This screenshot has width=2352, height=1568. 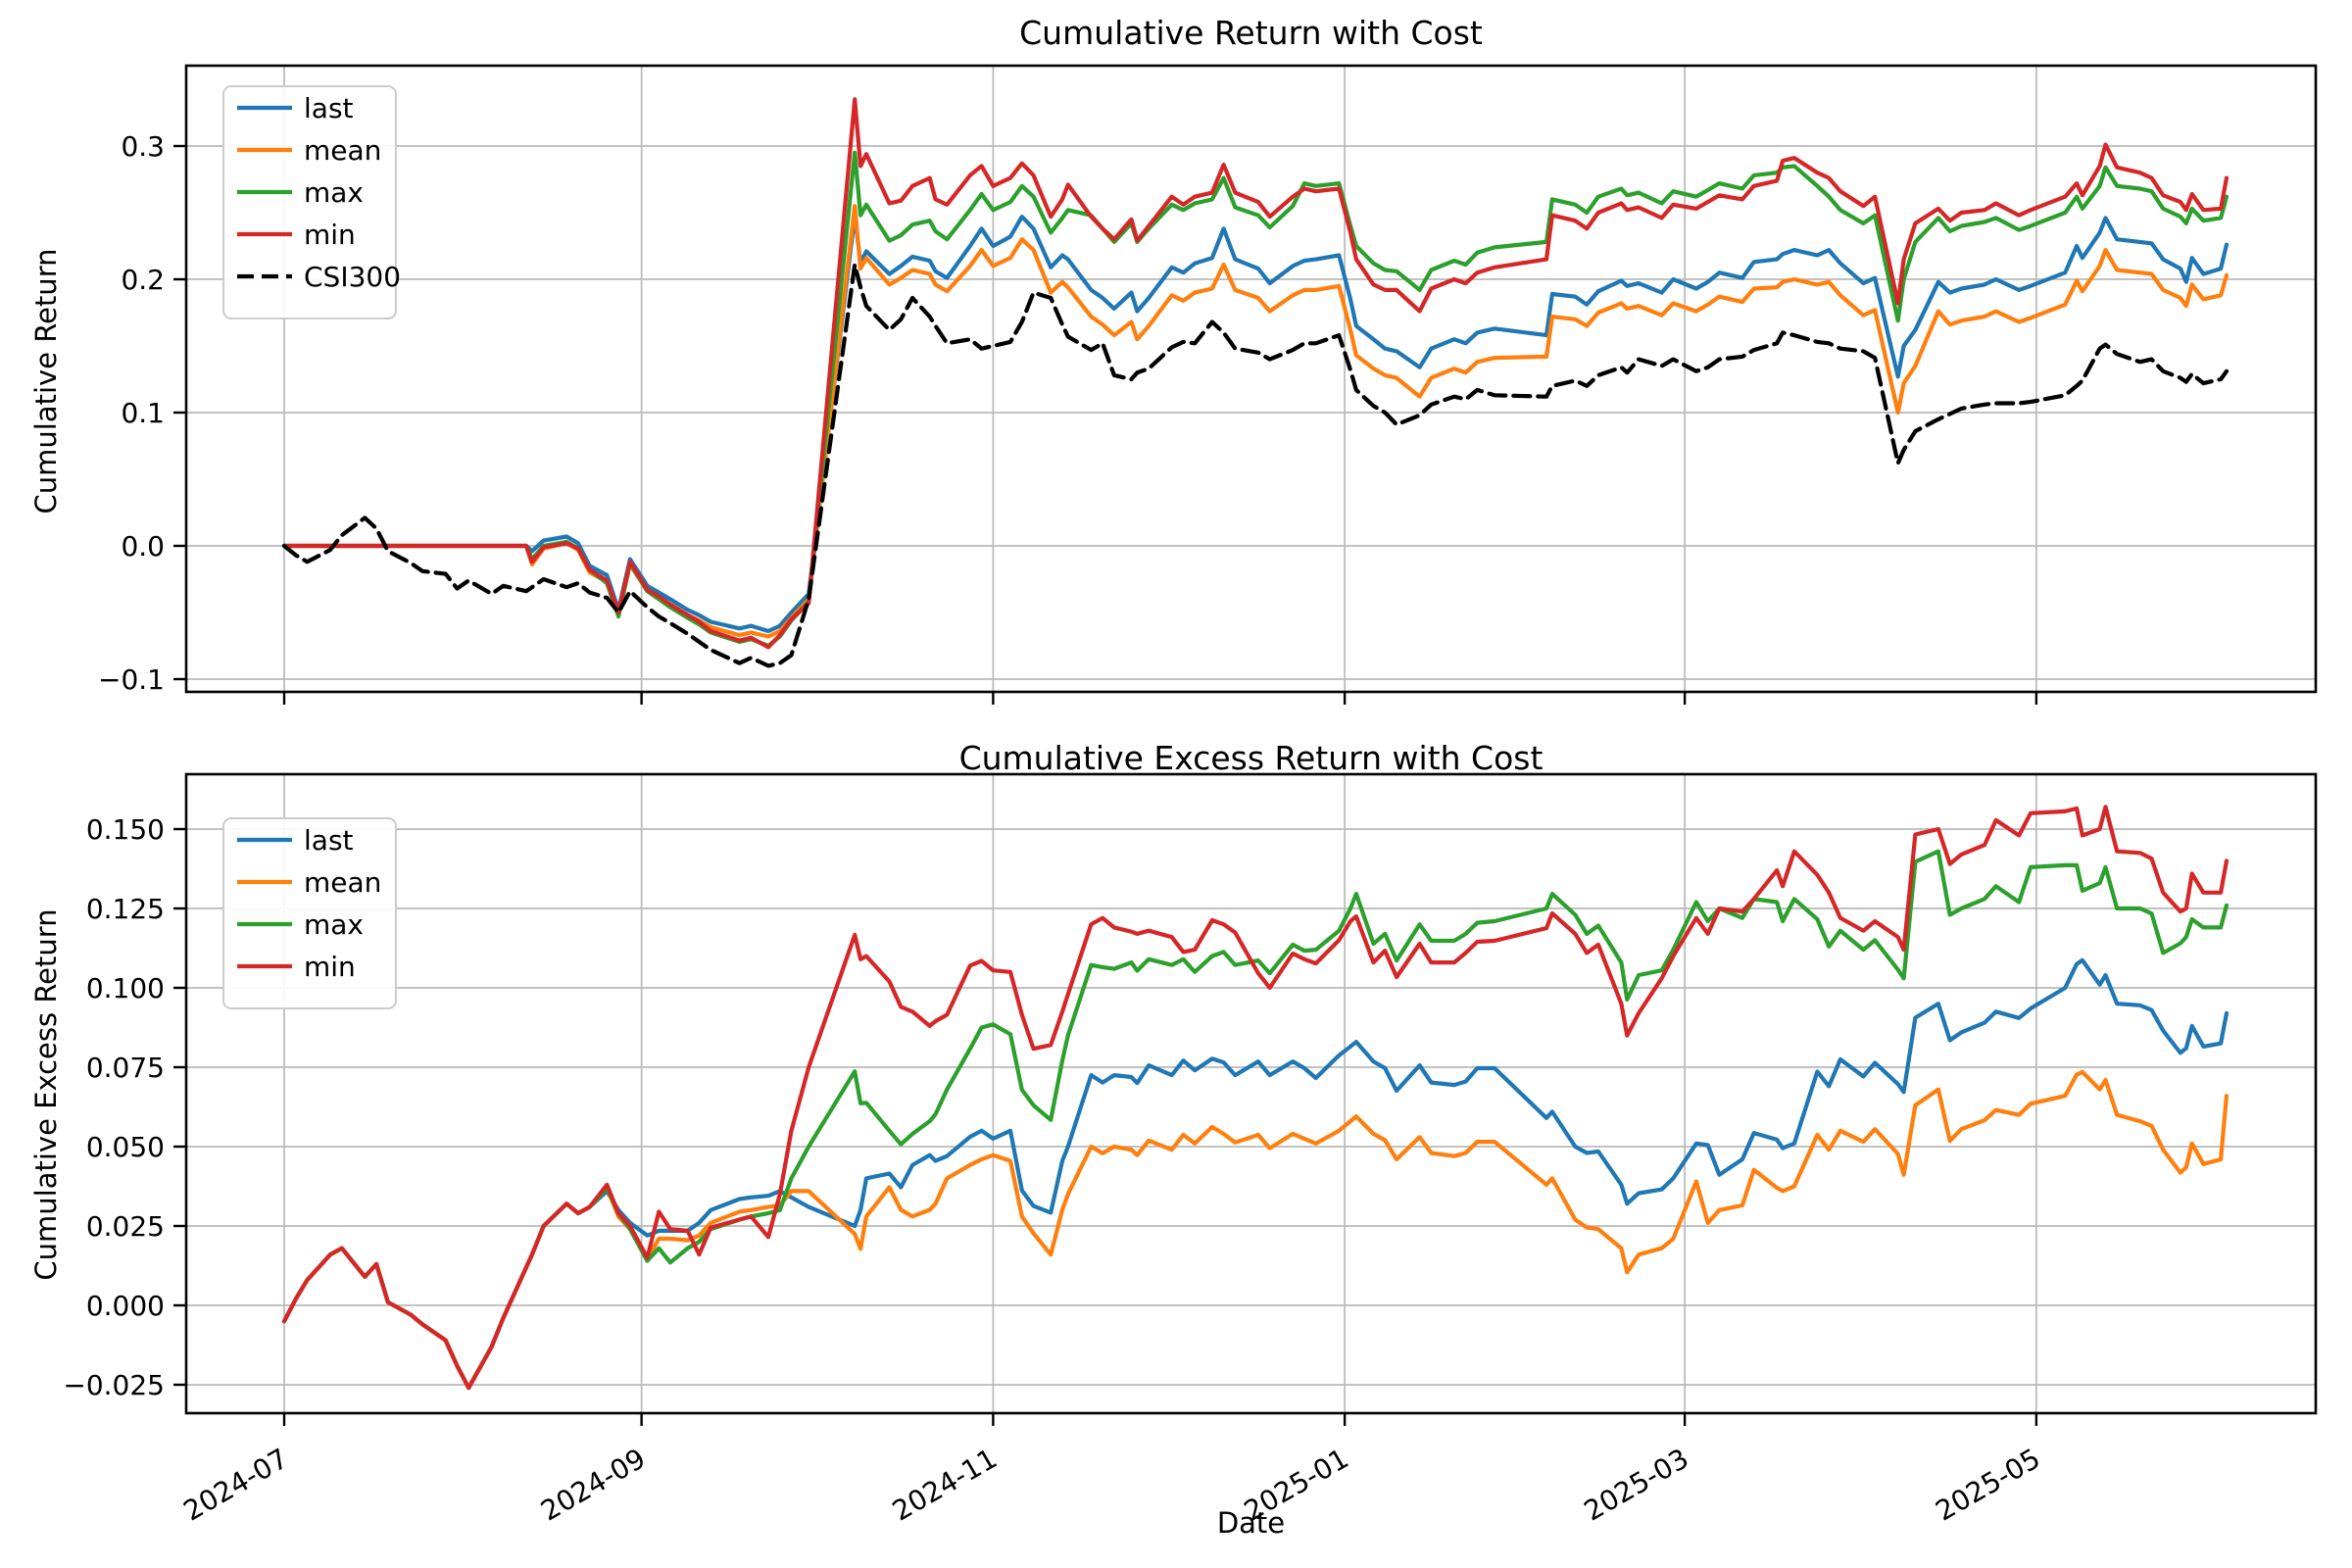 I want to click on legend: last mean max min, so click(x=309, y=913).